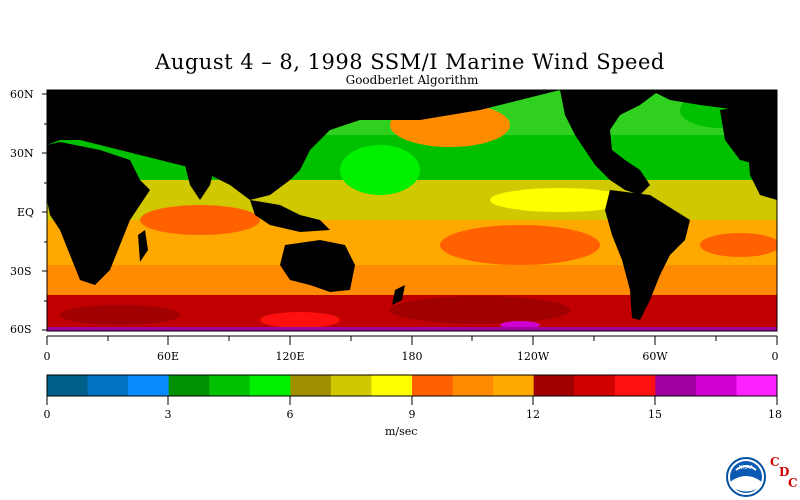 This screenshot has width=800, height=500. I want to click on colorbar-tick-3: 3, so click(168, 414).